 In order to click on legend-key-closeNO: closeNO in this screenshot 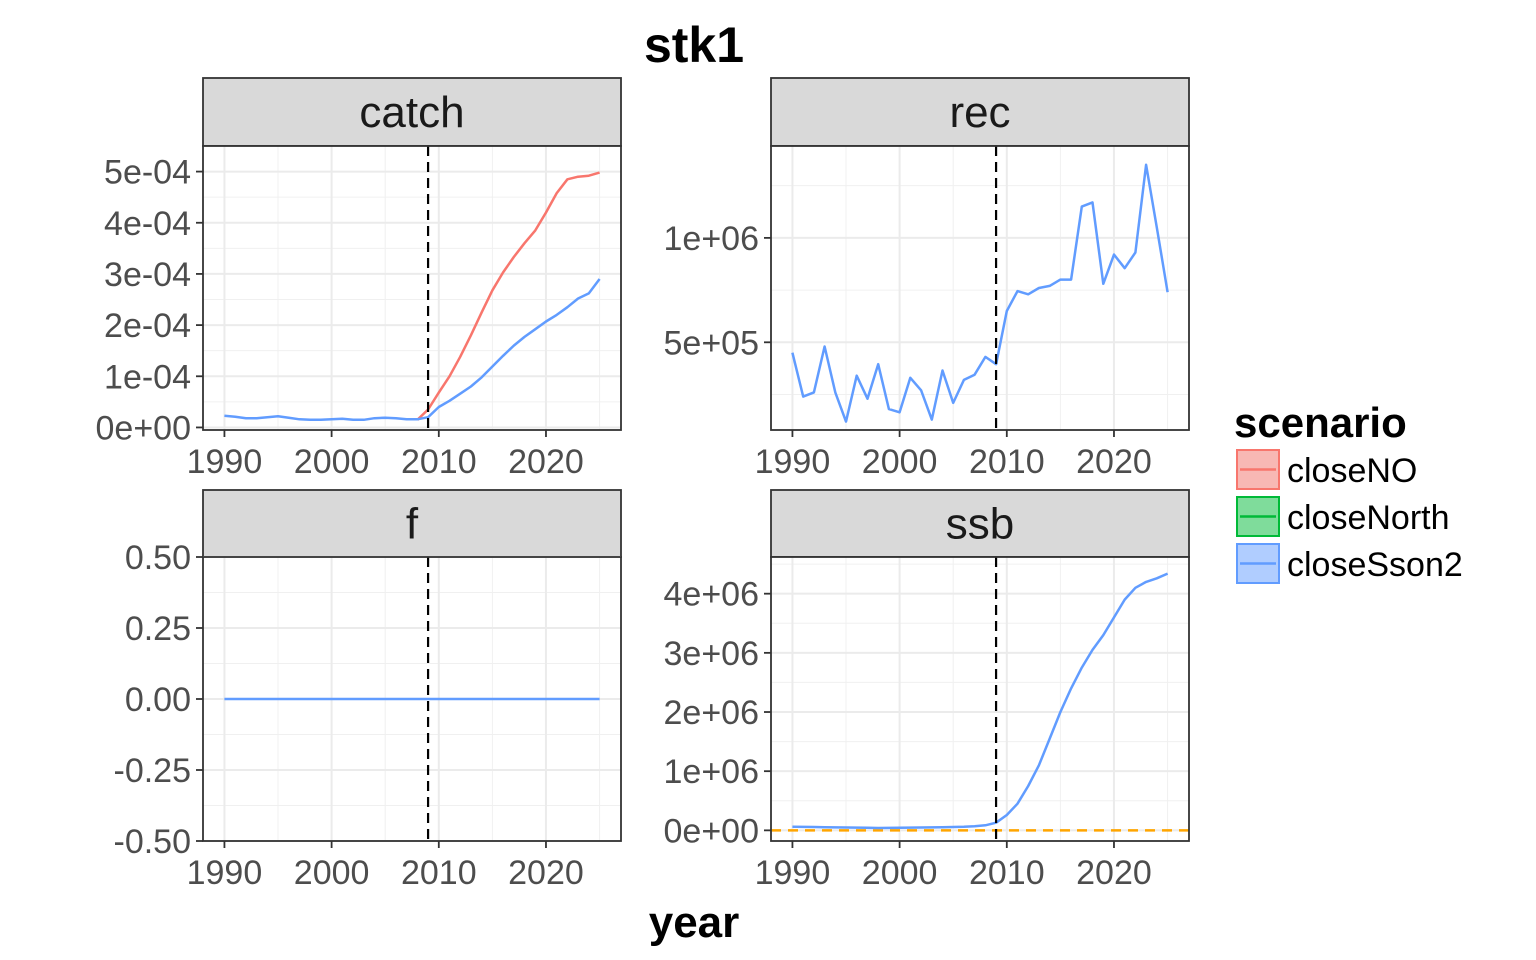, I will do `click(1326, 469)`.